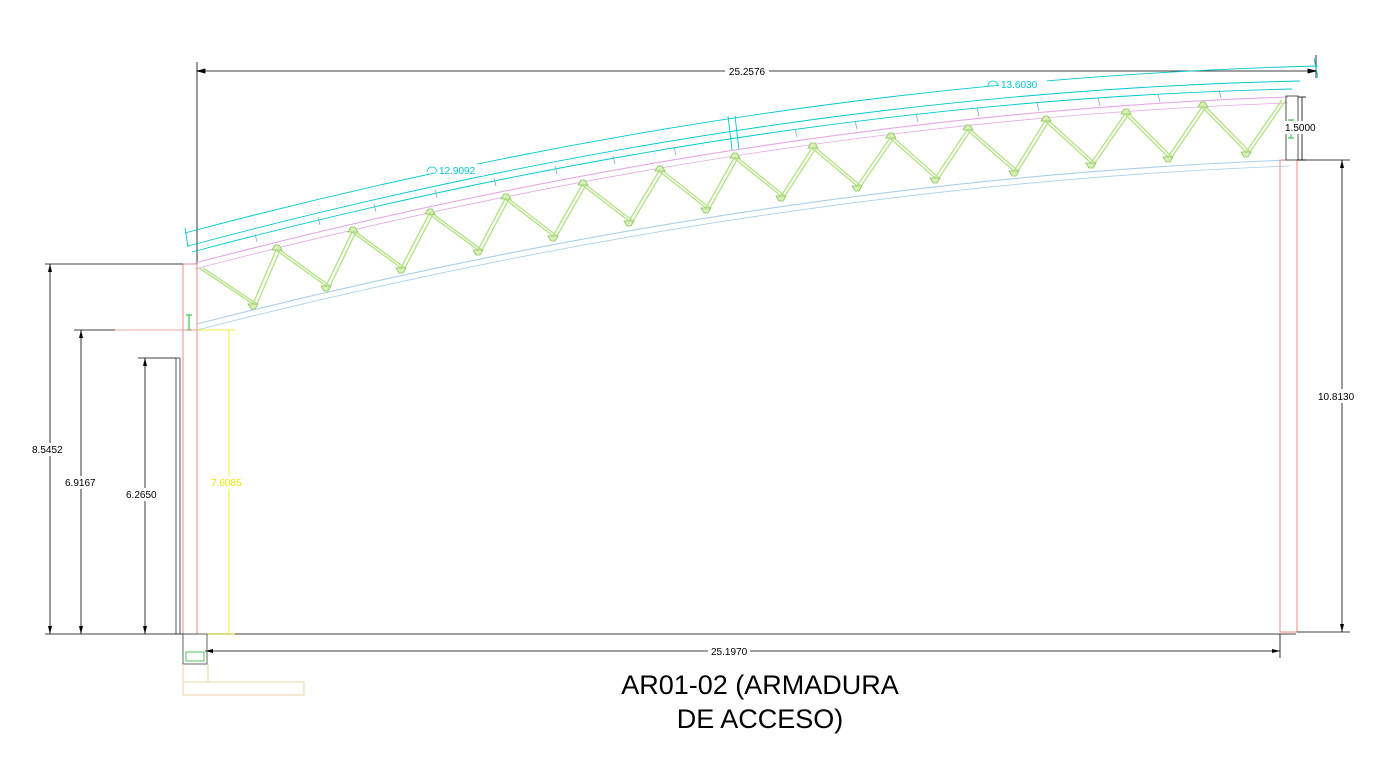 This screenshot has width=1384, height=779. What do you see at coordinates (747, 72) in the screenshot?
I see `top-span-label: 25.2576` at bounding box center [747, 72].